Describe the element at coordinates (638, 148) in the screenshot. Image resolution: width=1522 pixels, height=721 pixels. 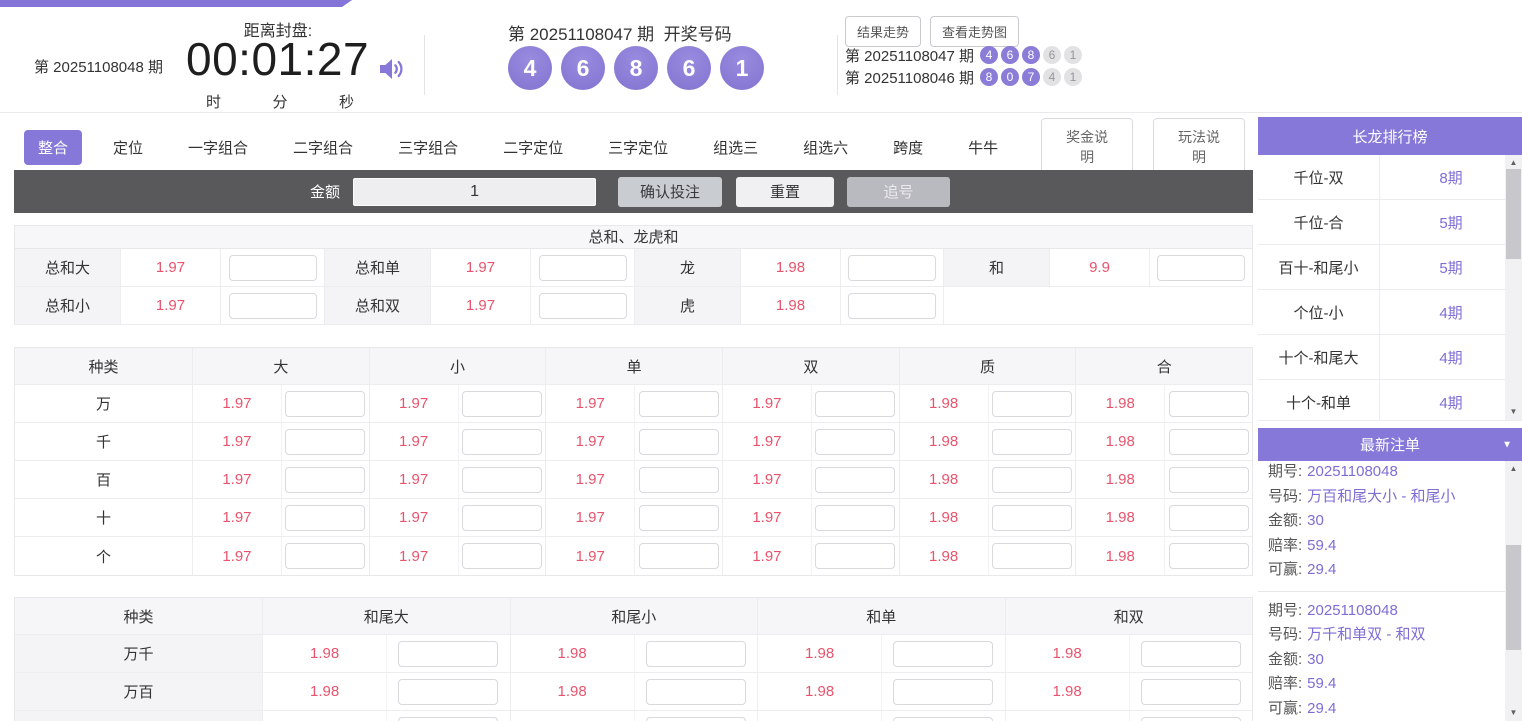
I see `tab-item: 三字定位` at that location.